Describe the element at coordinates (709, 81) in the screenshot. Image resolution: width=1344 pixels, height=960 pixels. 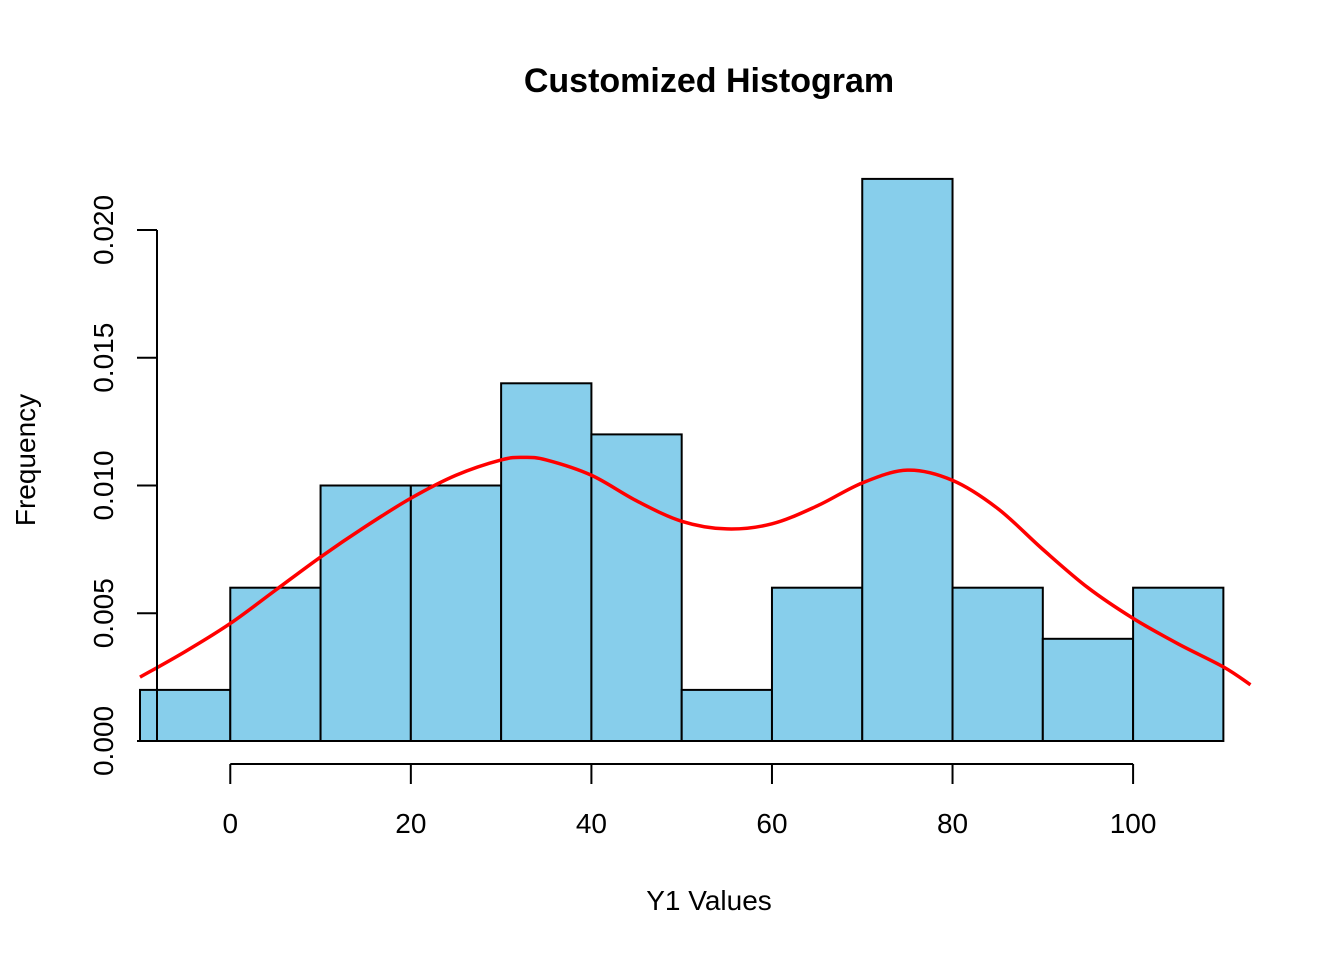
I see `chart-title: Customized Histogram` at that location.